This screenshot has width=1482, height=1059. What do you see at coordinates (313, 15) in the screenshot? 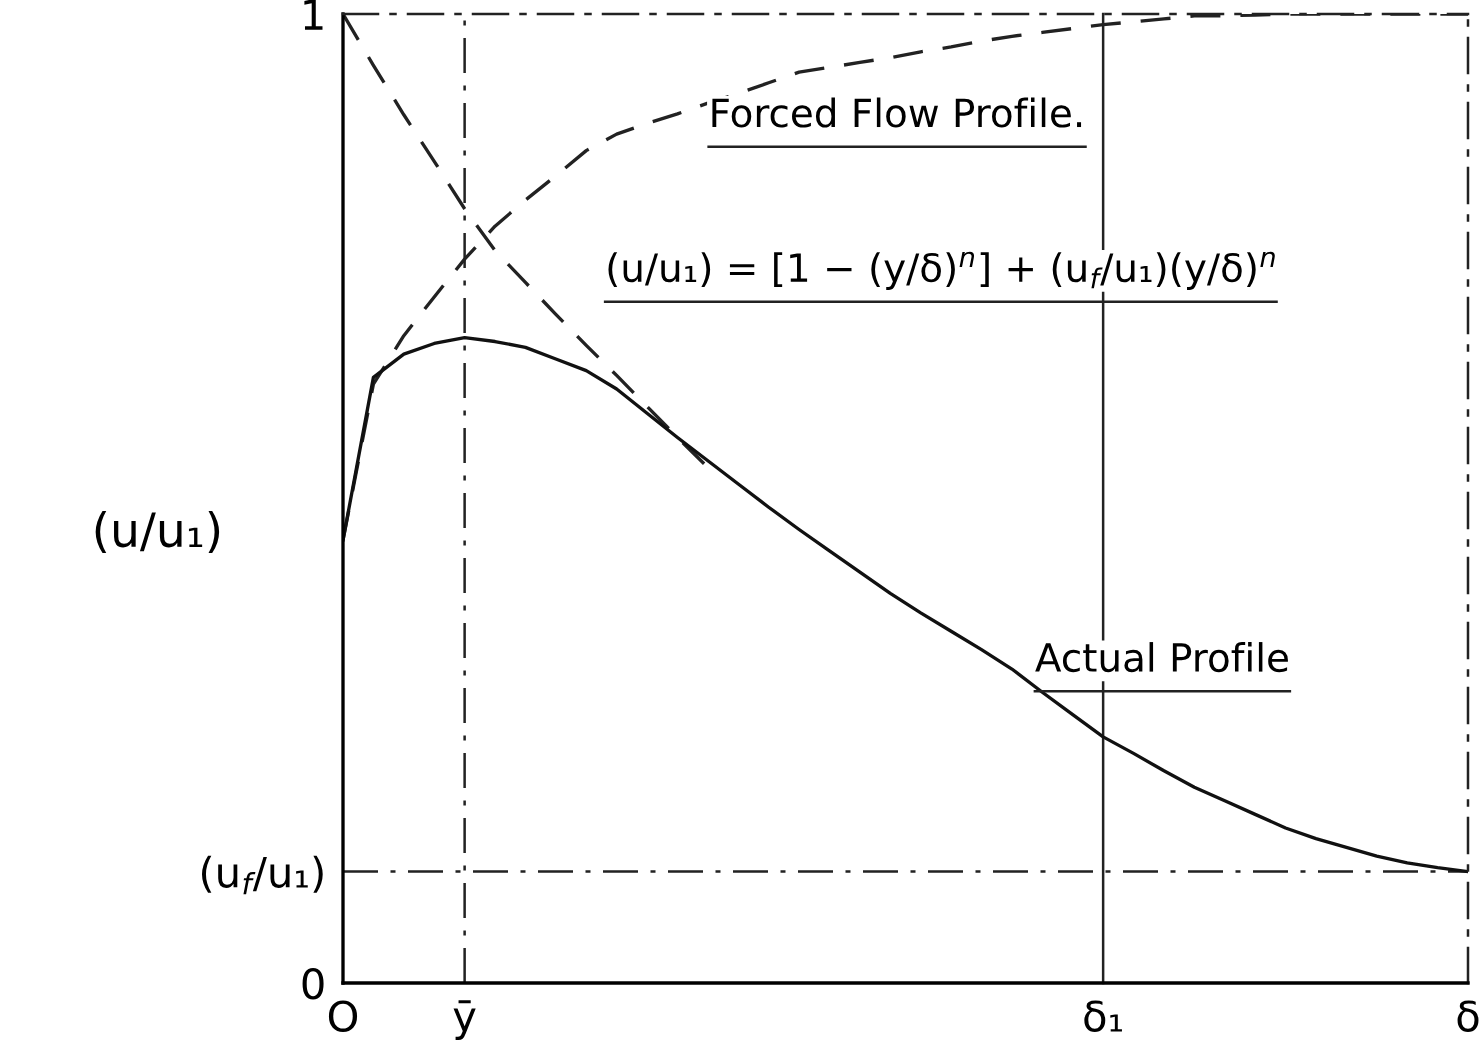
I see `y-tick-label: 1` at bounding box center [313, 15].